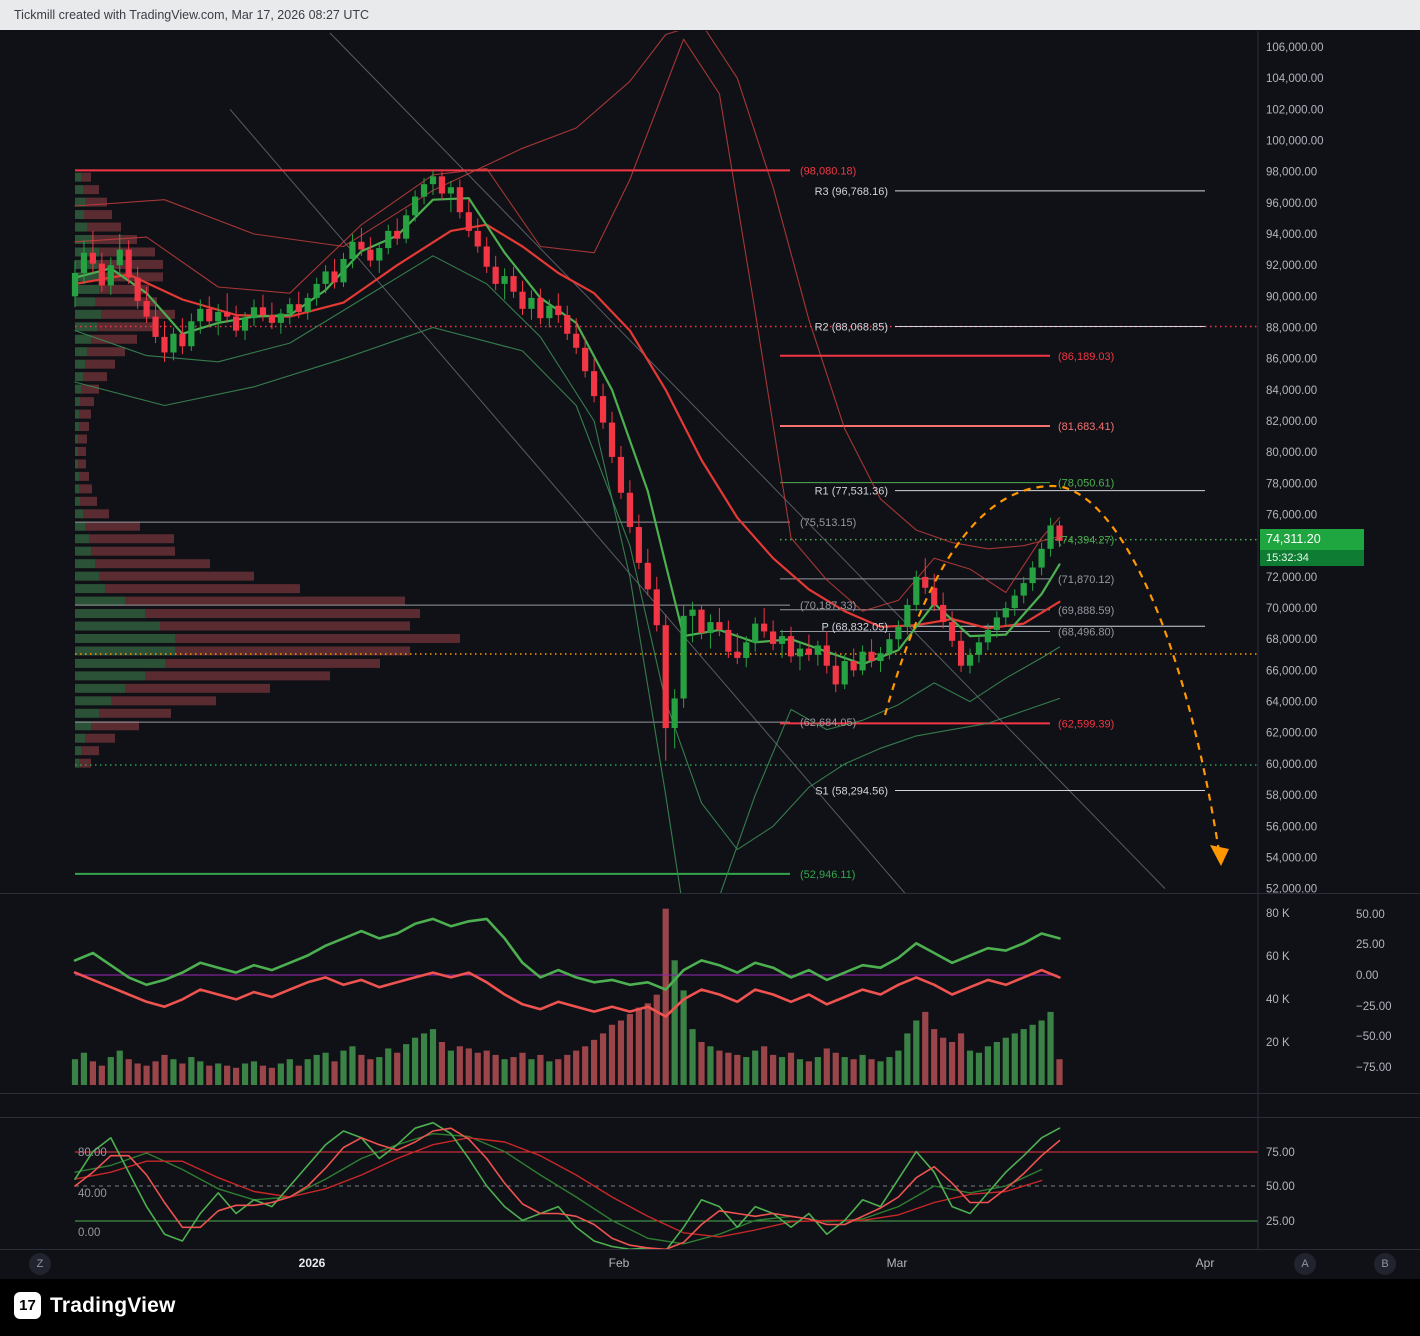  Describe the element at coordinates (1291, 858) in the screenshot. I see `price-axis-tick: 54,000.00` at that location.